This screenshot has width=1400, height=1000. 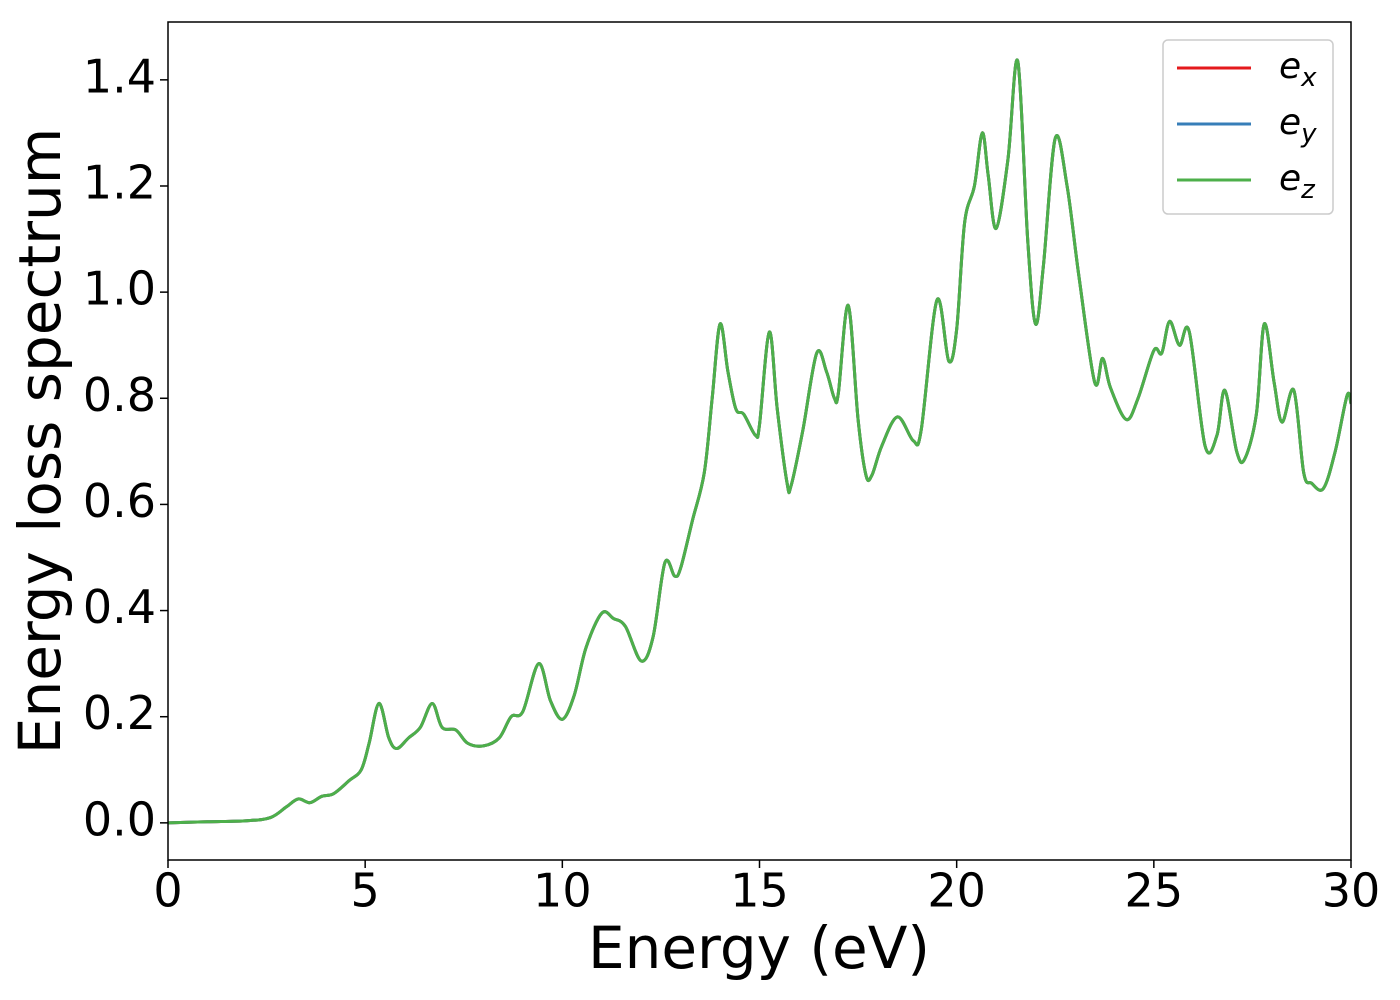 I want to click on legend-label: ey, so click(x=1298, y=125).